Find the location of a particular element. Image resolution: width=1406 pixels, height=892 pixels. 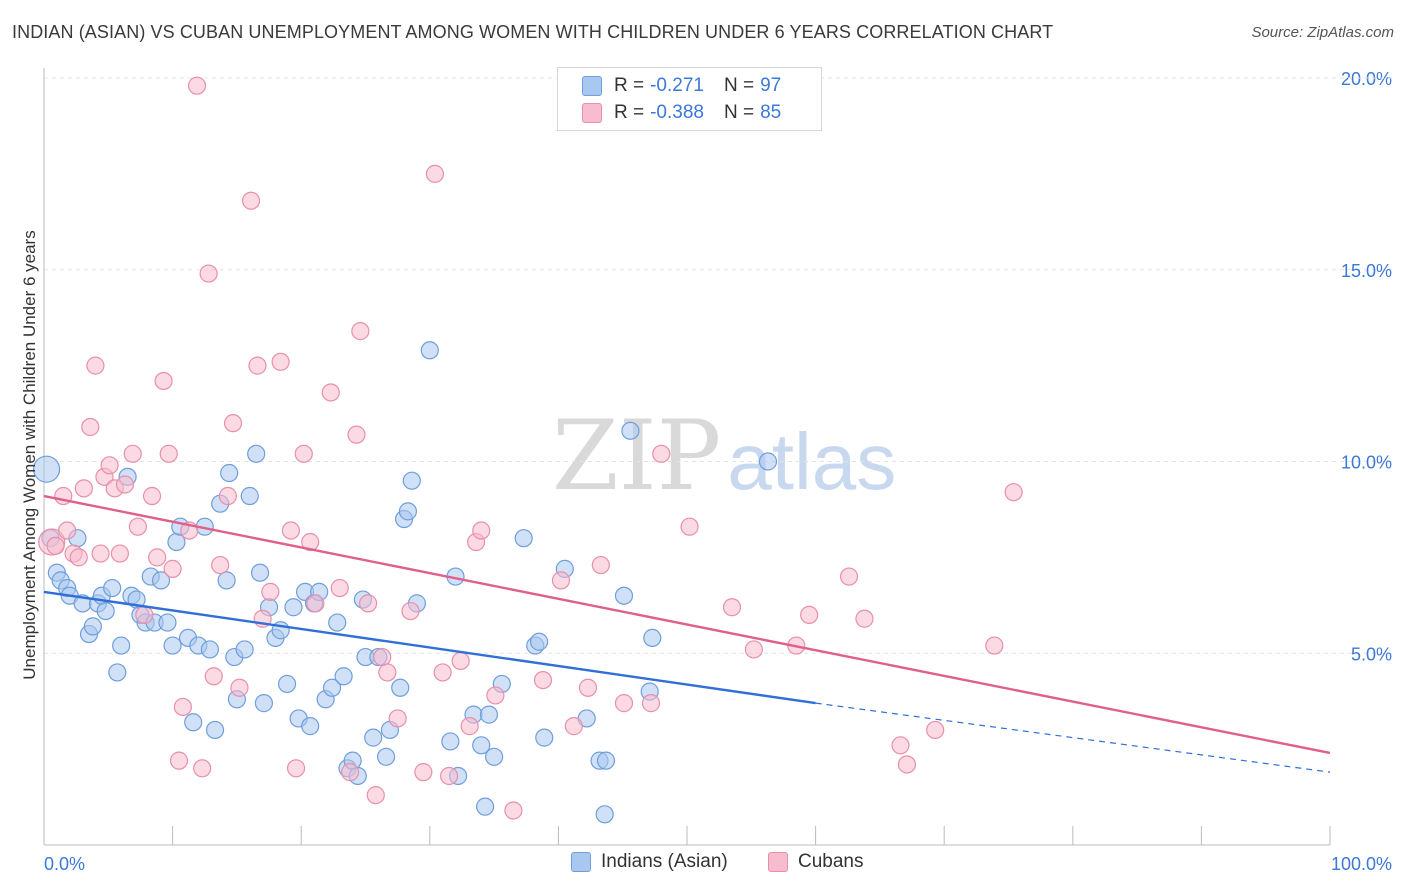

stats-row-indian: R = -0.271 N = 97 is located at coordinates (681, 86).